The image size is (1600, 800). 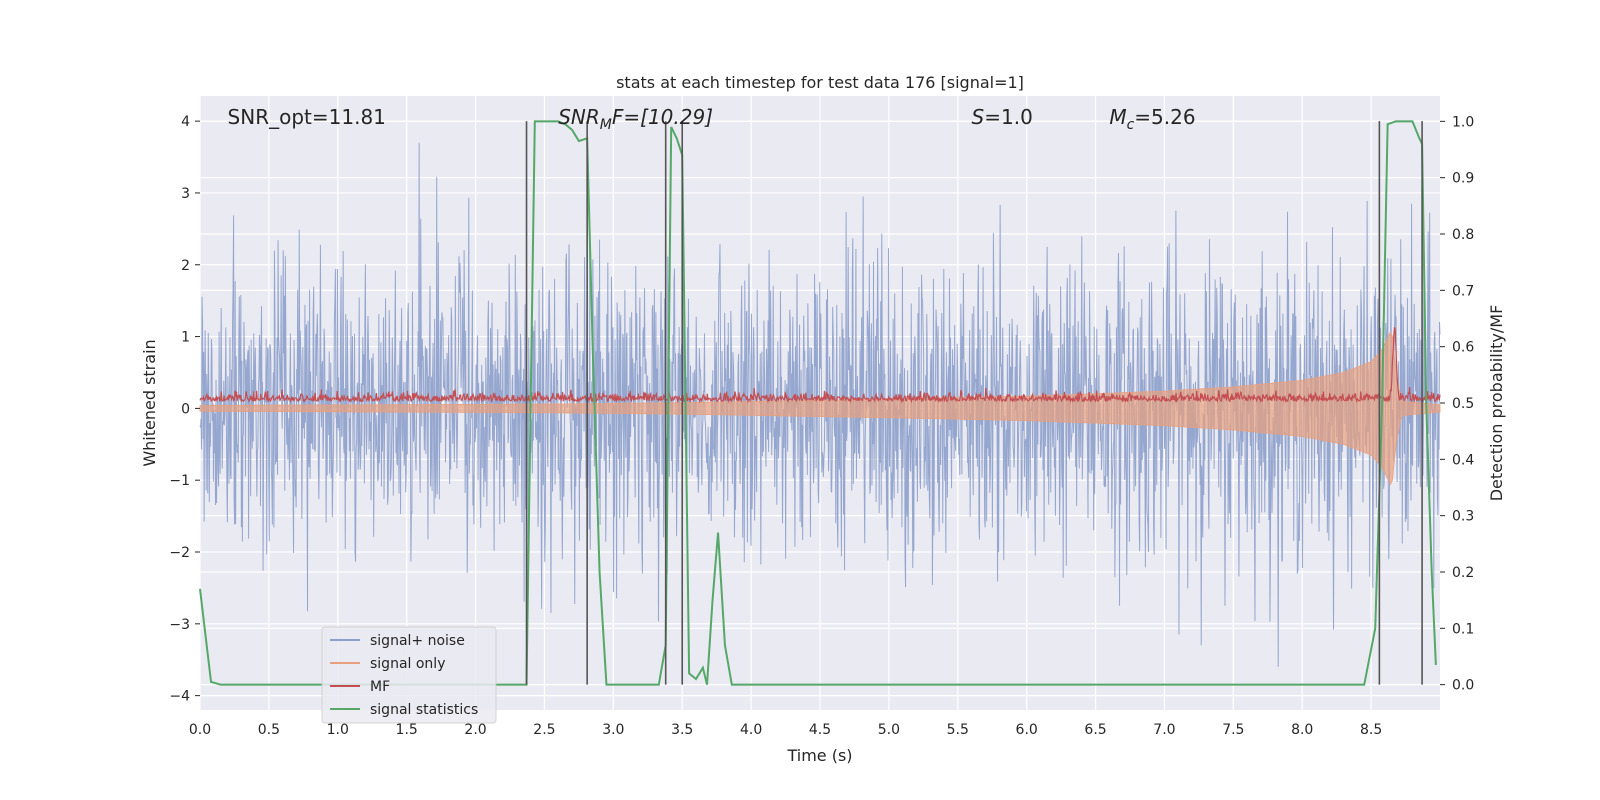 I want to click on mf-line, so click(x=820, y=365).